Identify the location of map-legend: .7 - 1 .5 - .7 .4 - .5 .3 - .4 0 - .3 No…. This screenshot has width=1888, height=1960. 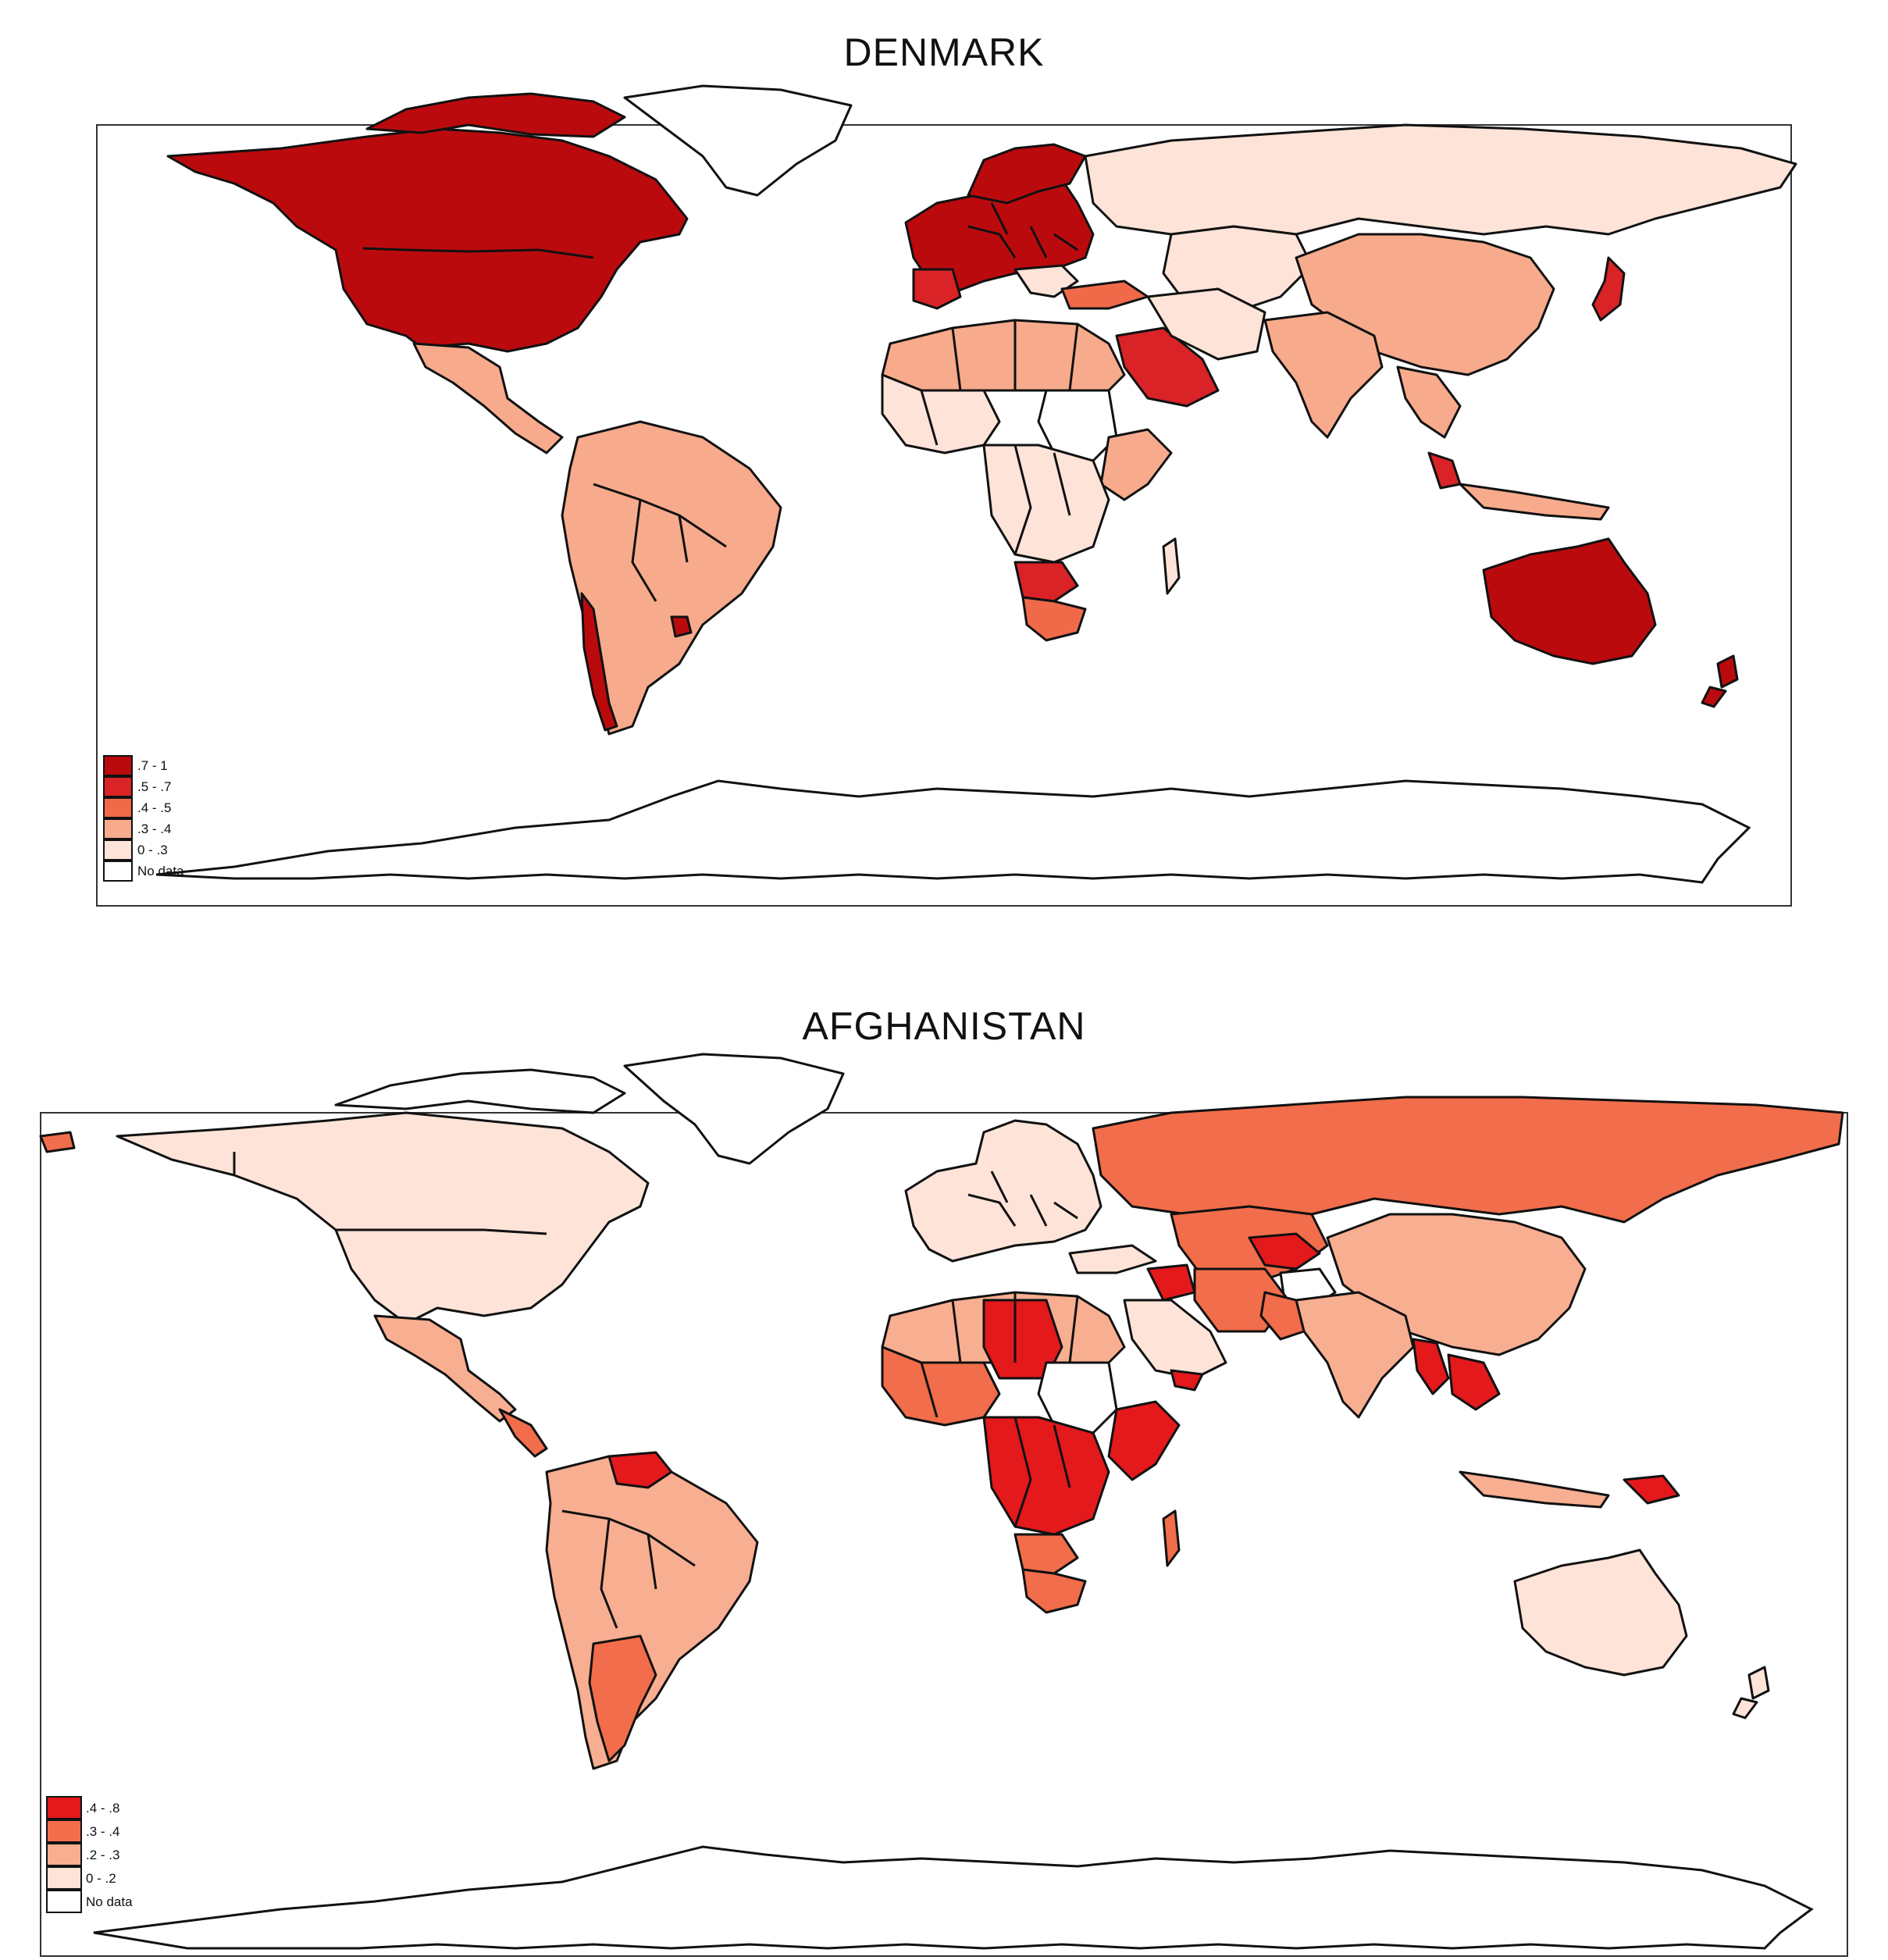
(143, 818).